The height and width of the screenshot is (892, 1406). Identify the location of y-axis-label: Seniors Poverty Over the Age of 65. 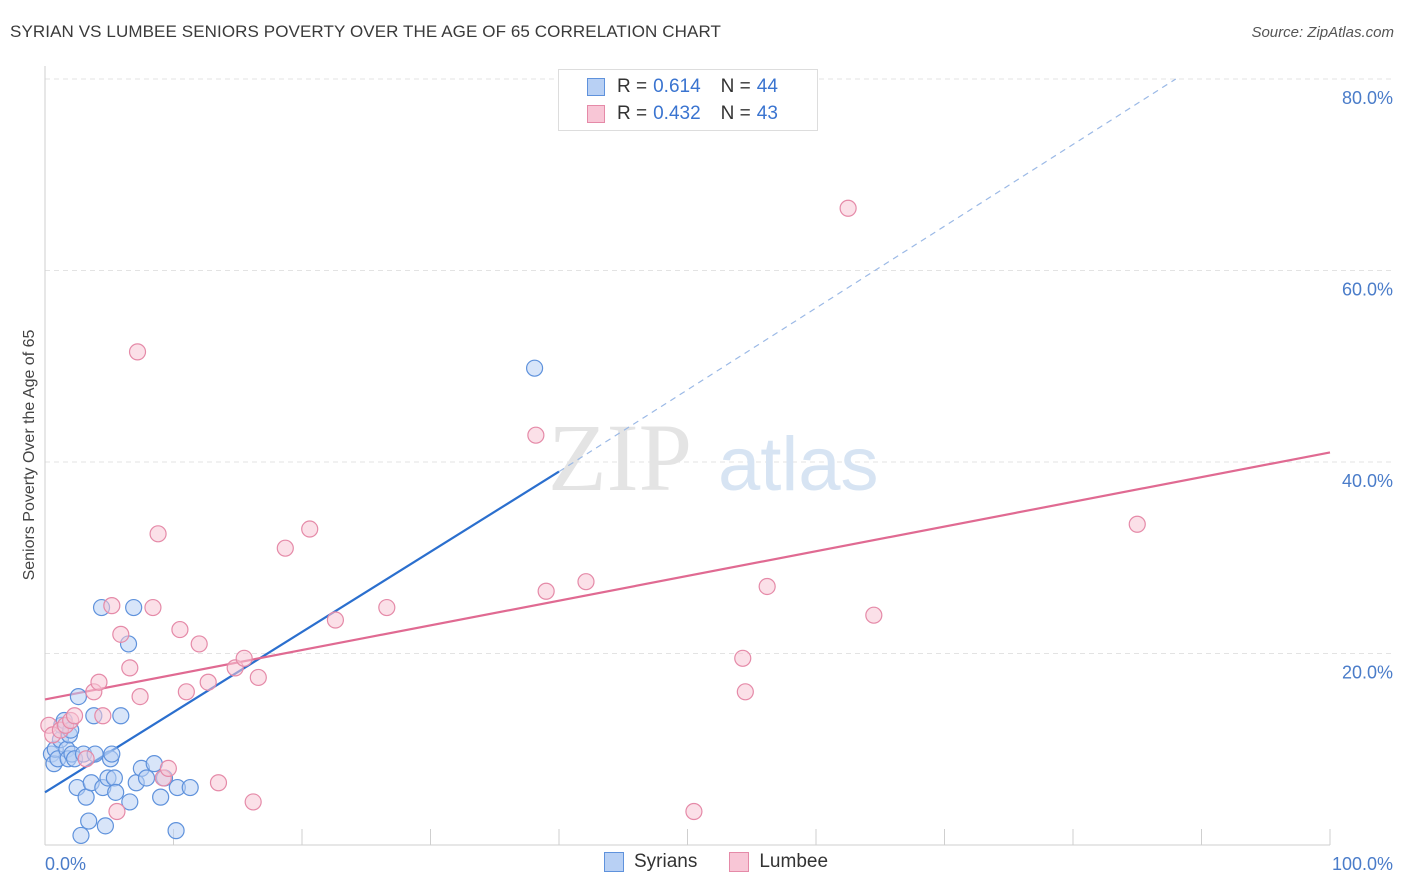
(29, 455).